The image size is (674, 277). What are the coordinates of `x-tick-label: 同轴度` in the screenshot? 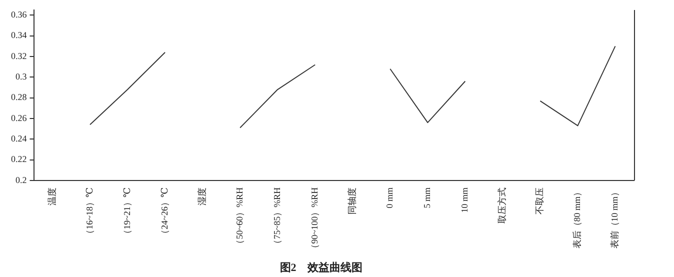 It's located at (351, 200).